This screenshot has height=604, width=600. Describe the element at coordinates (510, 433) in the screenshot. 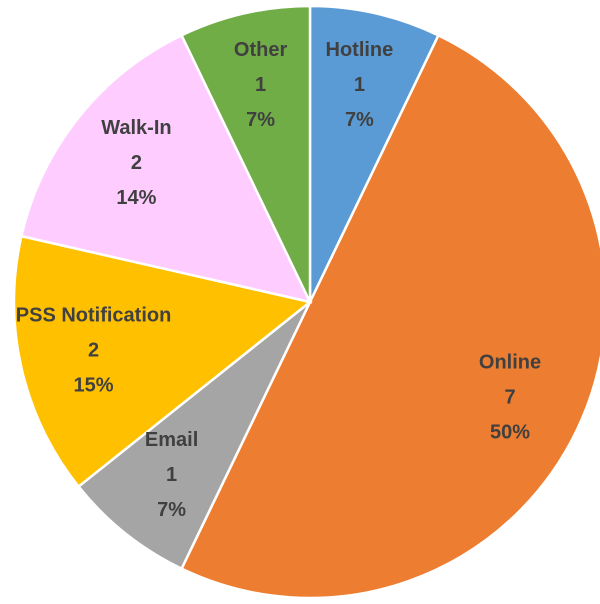

I see `slice-percent: 50%` at that location.